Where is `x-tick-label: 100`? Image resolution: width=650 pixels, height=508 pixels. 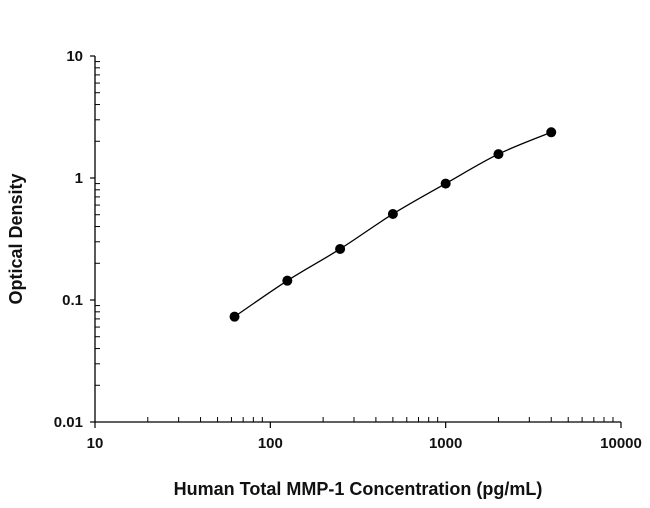
x-tick-label: 100 is located at coordinates (270, 443).